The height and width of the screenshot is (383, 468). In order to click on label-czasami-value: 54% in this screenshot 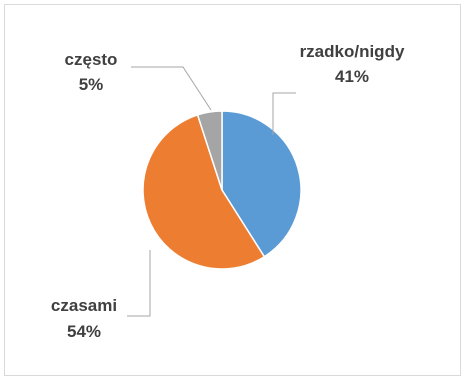, I will do `click(84, 331)`.